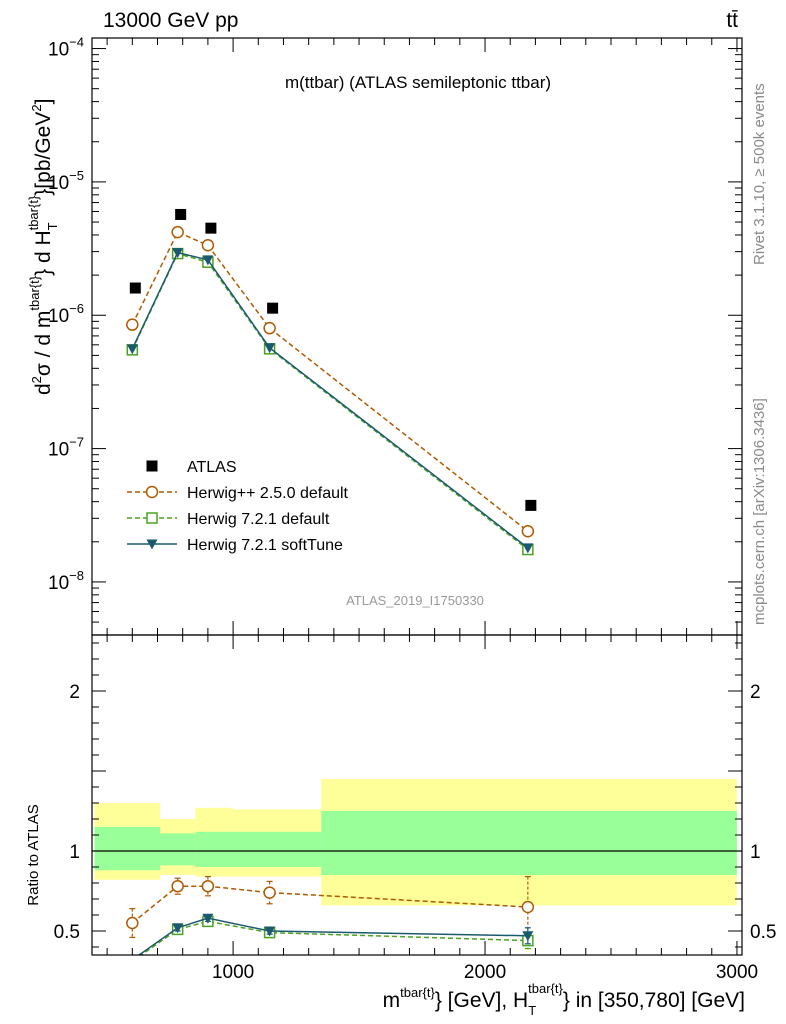  I want to click on y-label-a-sup: 2, so click(36, 379).